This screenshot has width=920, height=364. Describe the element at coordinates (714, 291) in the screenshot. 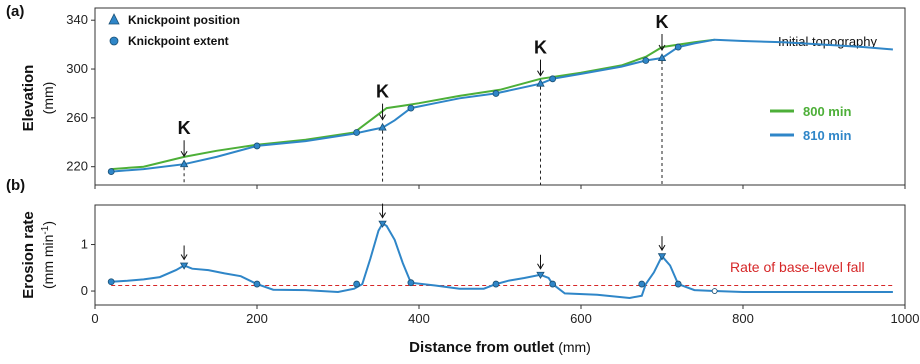

I see `open-marker-b` at that location.